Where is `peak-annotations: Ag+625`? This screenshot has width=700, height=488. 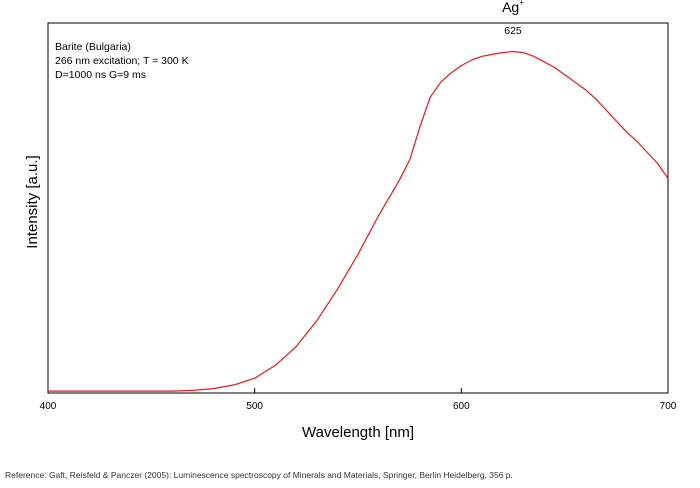
peak-annotations: Ag+625 is located at coordinates (513, 18).